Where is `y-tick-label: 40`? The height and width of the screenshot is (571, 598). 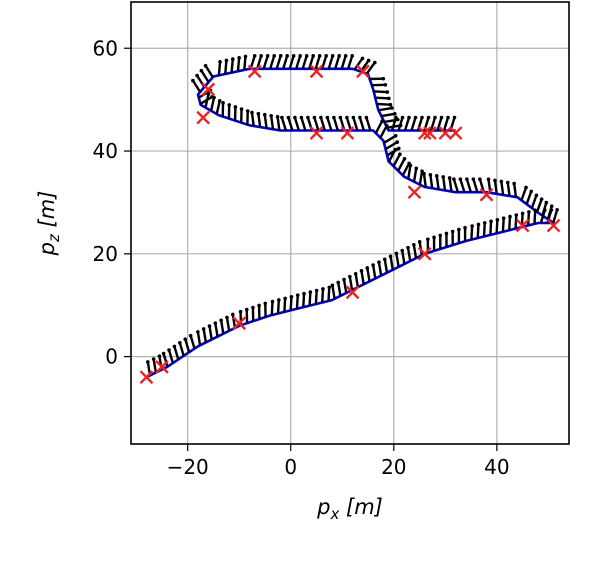 y-tick-label: 40 is located at coordinates (105, 151).